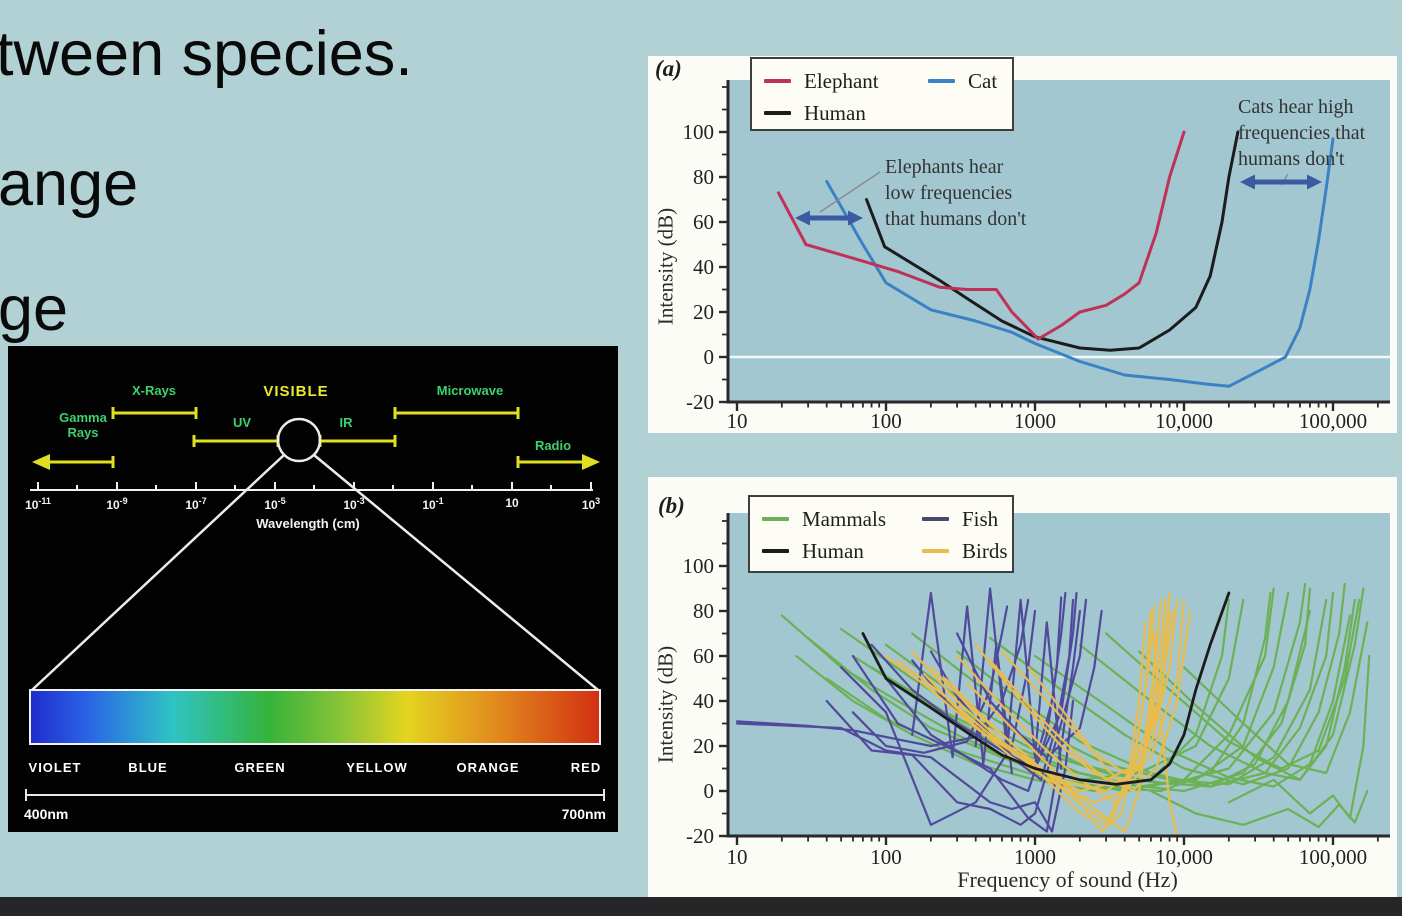 This screenshot has width=1402, height=916. Describe the element at coordinates (69, 184) in the screenshot. I see `slide-text-line-2: ange` at that location.